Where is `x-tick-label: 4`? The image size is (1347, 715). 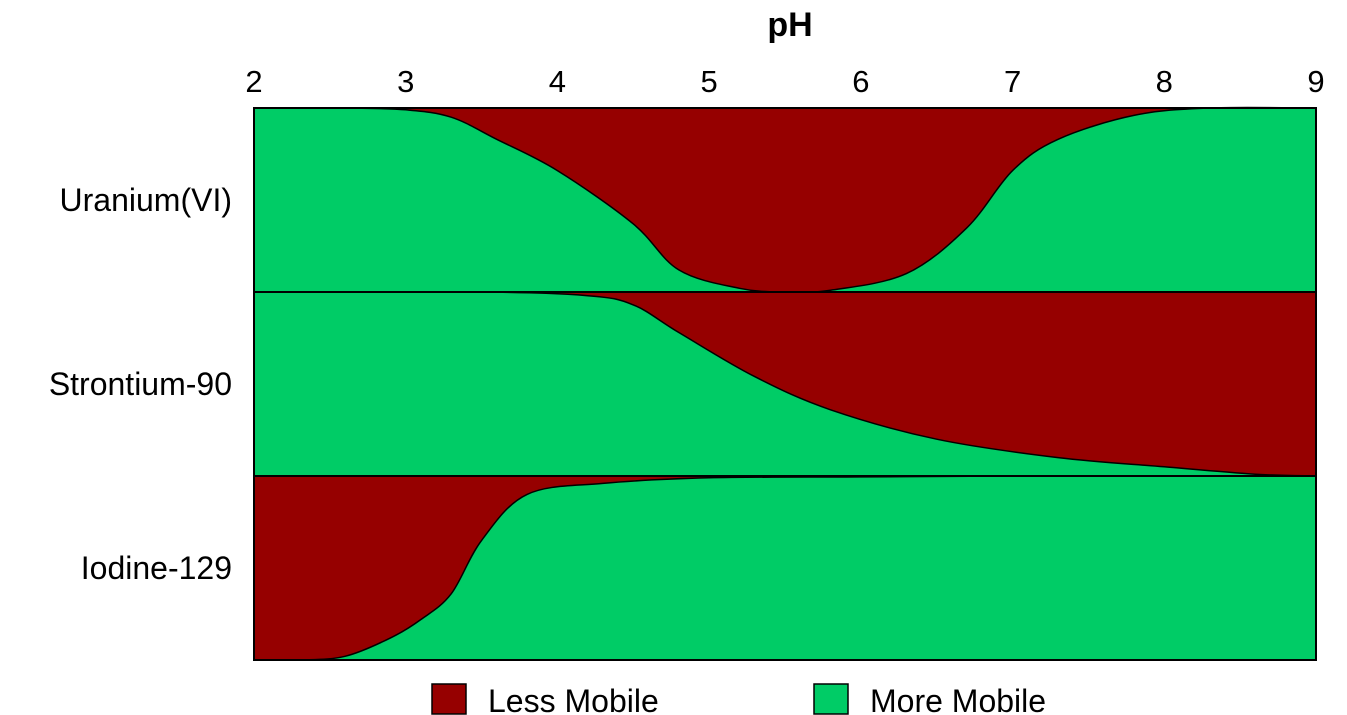 x-tick-label: 4 is located at coordinates (557, 81).